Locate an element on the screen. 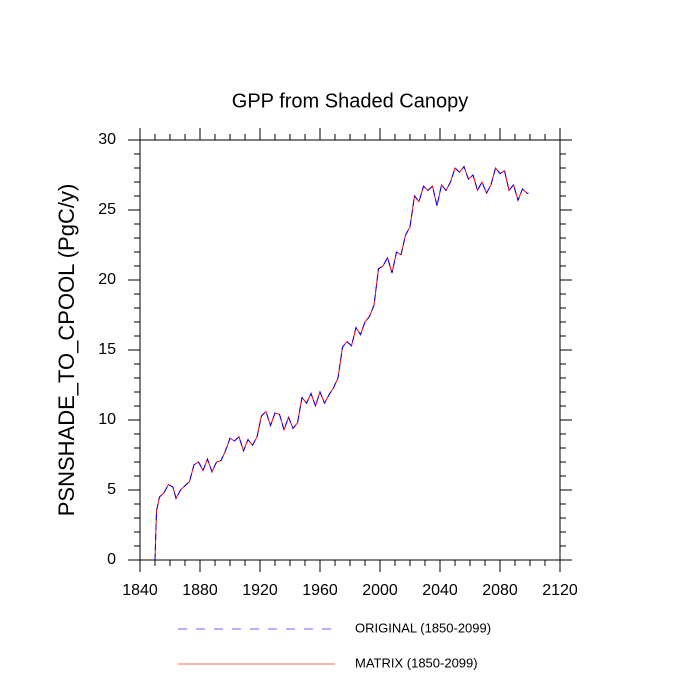  x-tick-label: 1920 is located at coordinates (260, 590).